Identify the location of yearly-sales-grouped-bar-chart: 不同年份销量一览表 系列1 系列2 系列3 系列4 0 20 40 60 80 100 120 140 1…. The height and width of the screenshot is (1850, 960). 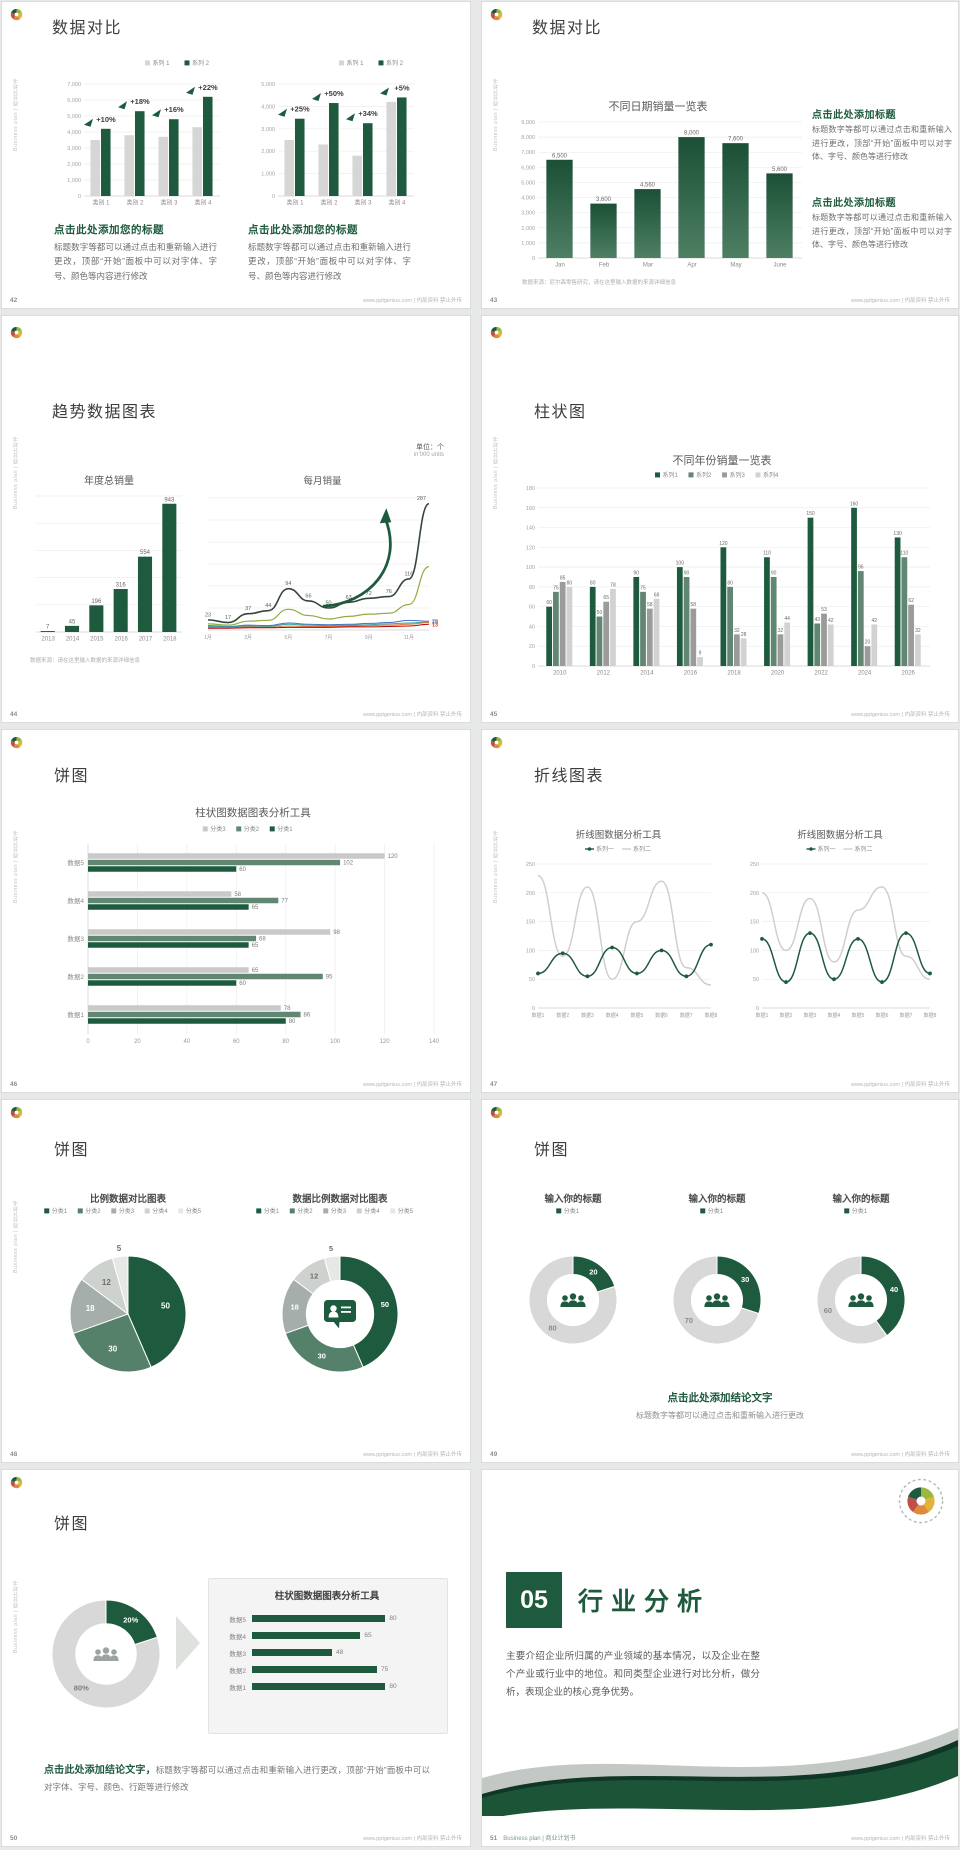
(722, 565).